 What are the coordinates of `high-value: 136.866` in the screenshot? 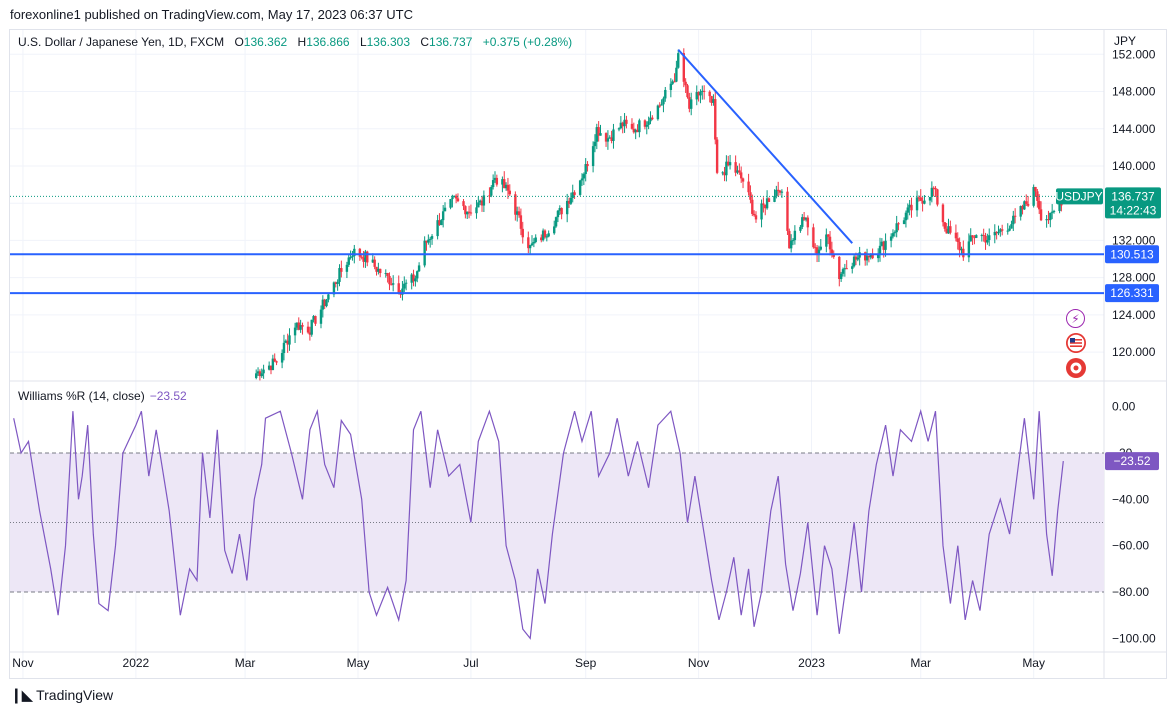 It's located at (328, 42).